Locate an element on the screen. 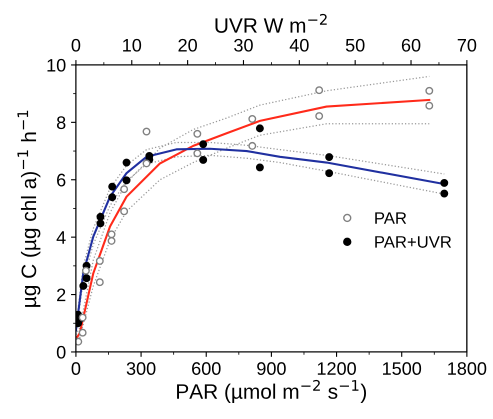 The image size is (493, 419). x-tick-label: 900 is located at coordinates (271, 368).